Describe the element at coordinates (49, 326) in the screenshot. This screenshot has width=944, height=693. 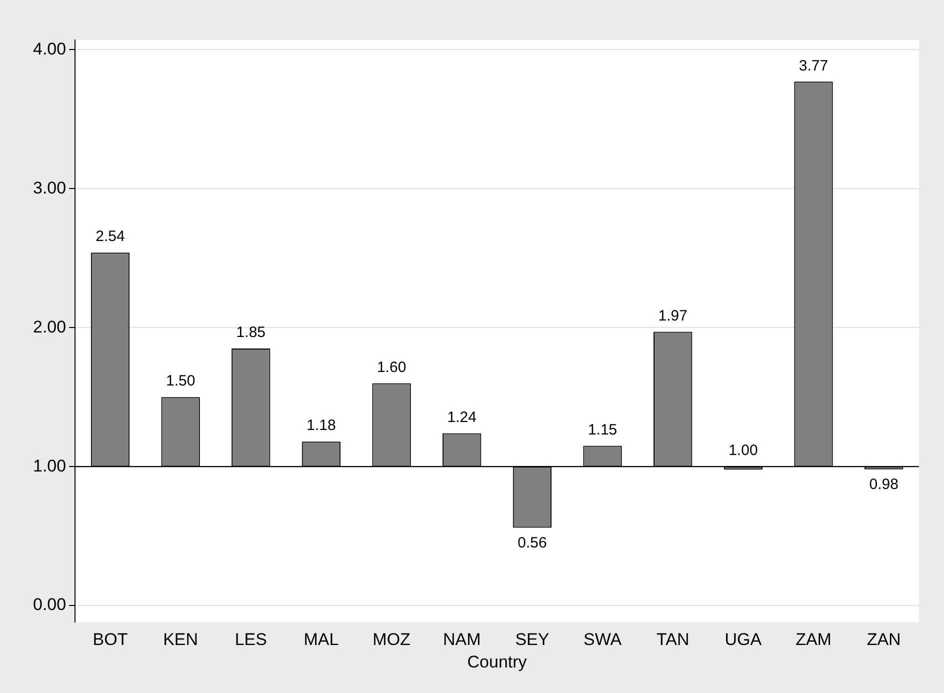
I see `y-tick-label: 2.00` at that location.